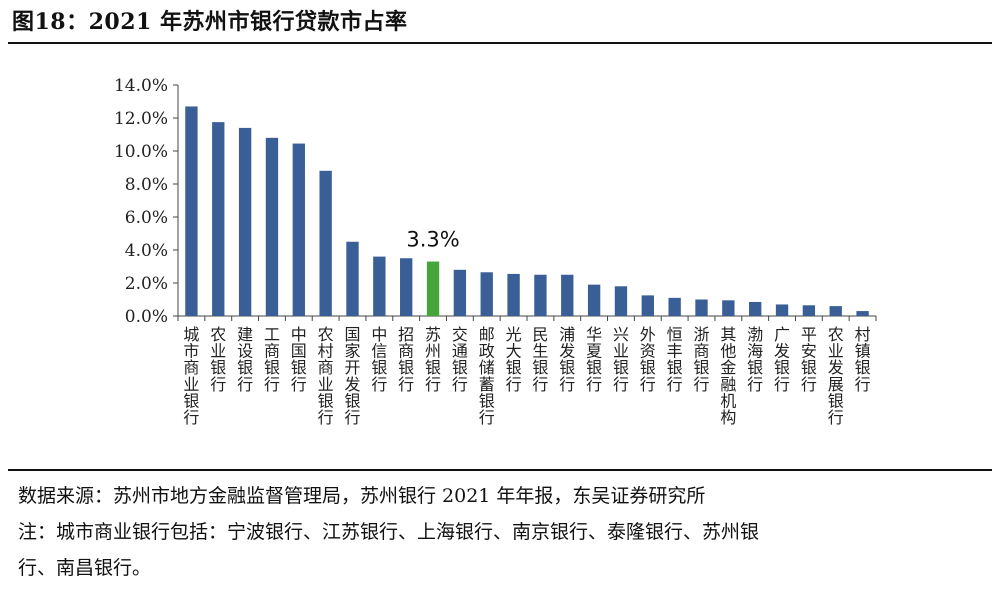 This screenshot has height=593, width=1000. What do you see at coordinates (146, 218) in the screenshot?
I see `y-tick-label: 6.0%` at bounding box center [146, 218].